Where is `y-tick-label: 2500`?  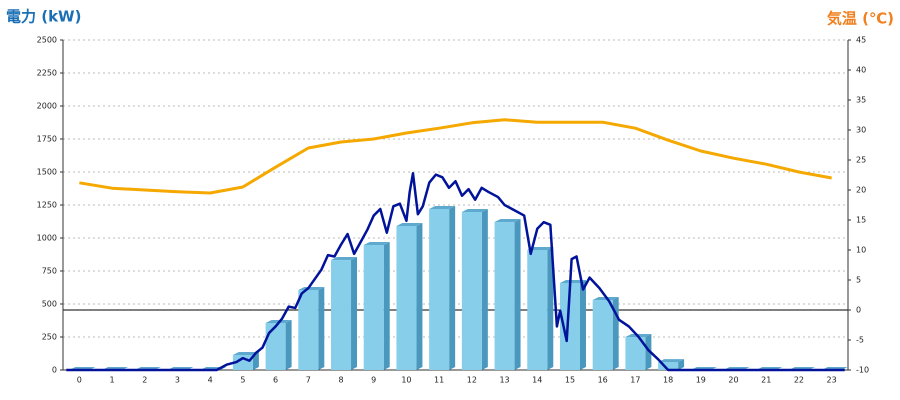 y-tick-label: 2500 is located at coordinates (47, 40).